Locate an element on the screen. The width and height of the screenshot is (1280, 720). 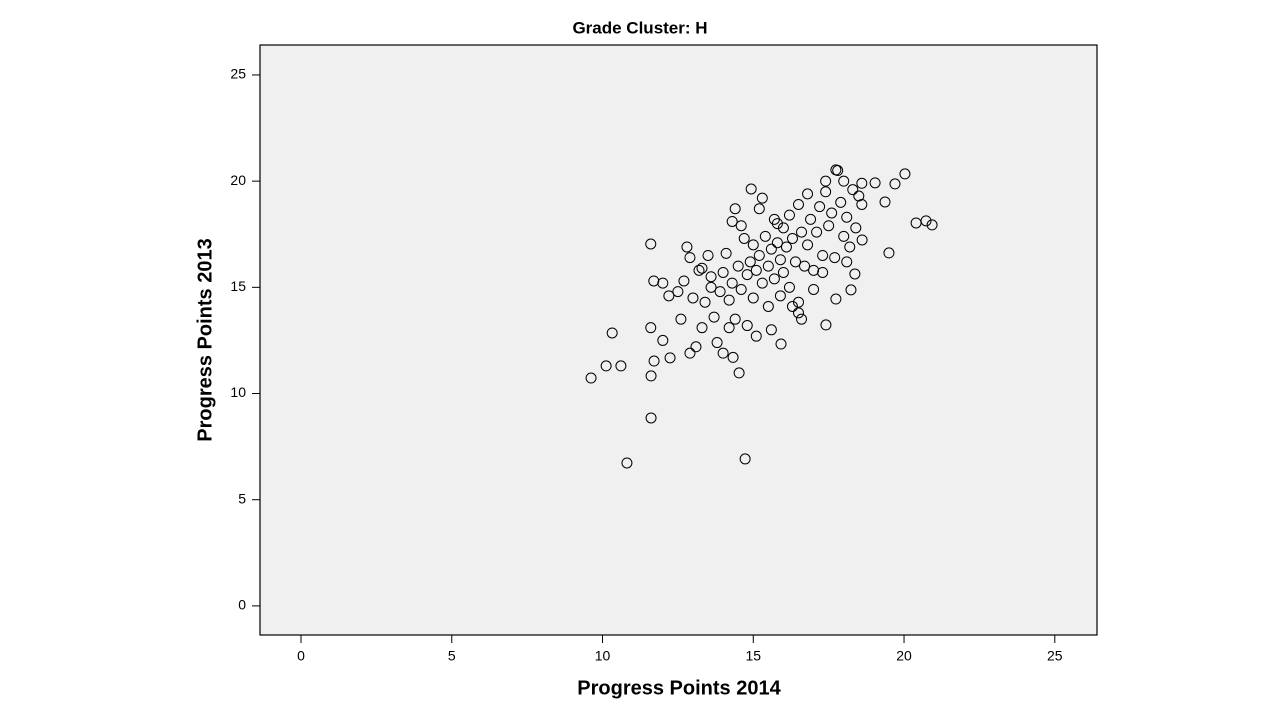
x-tick-label: 10 is located at coordinates (603, 656).